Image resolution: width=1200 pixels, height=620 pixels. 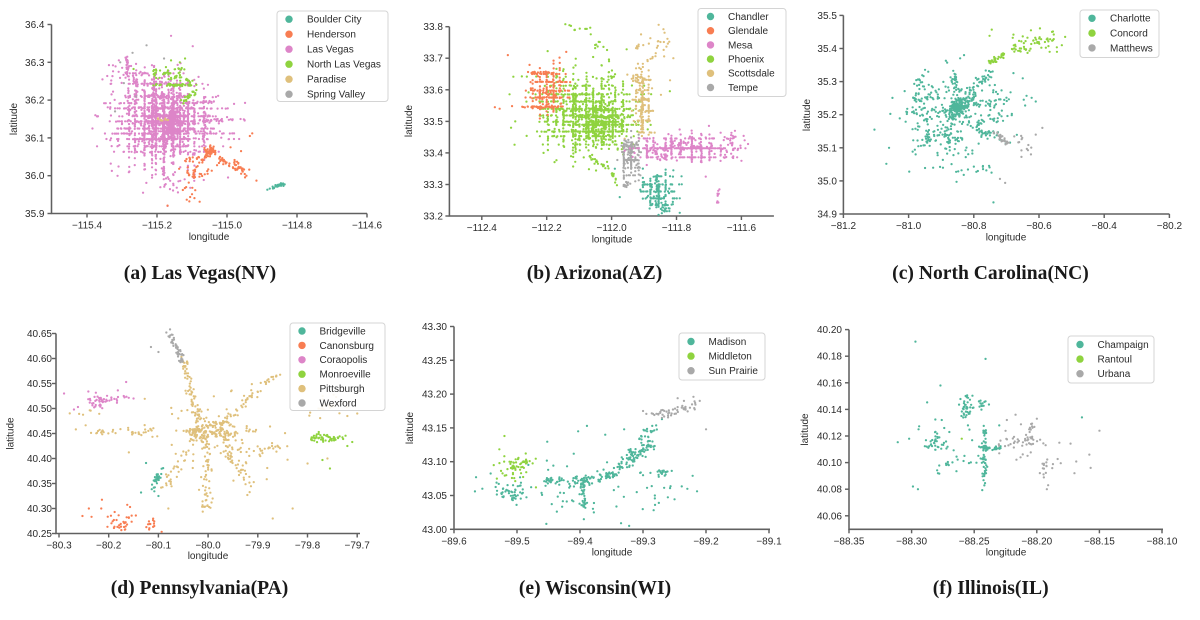 What do you see at coordinates (327, 80) in the screenshot?
I see `svg-text: Paradise` at bounding box center [327, 80].